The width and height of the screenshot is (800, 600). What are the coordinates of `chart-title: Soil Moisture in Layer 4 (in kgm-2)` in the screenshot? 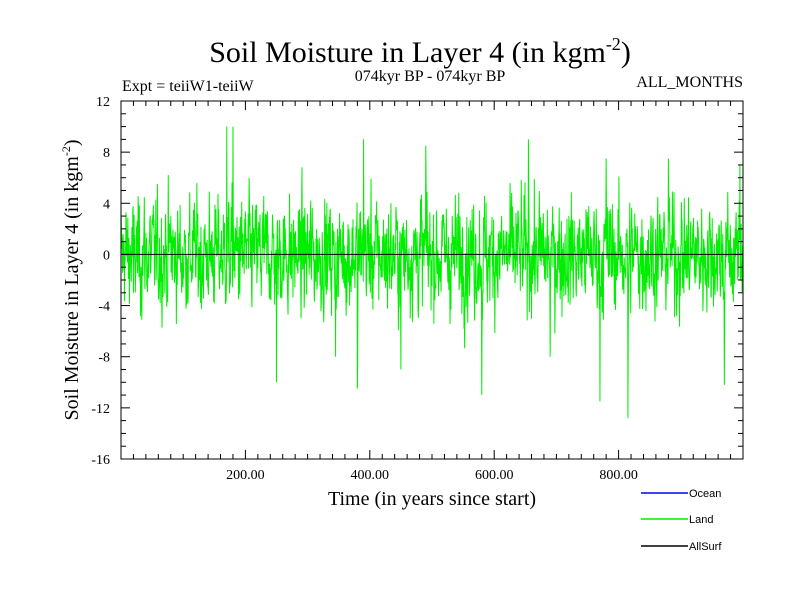 It's located at (420, 51).